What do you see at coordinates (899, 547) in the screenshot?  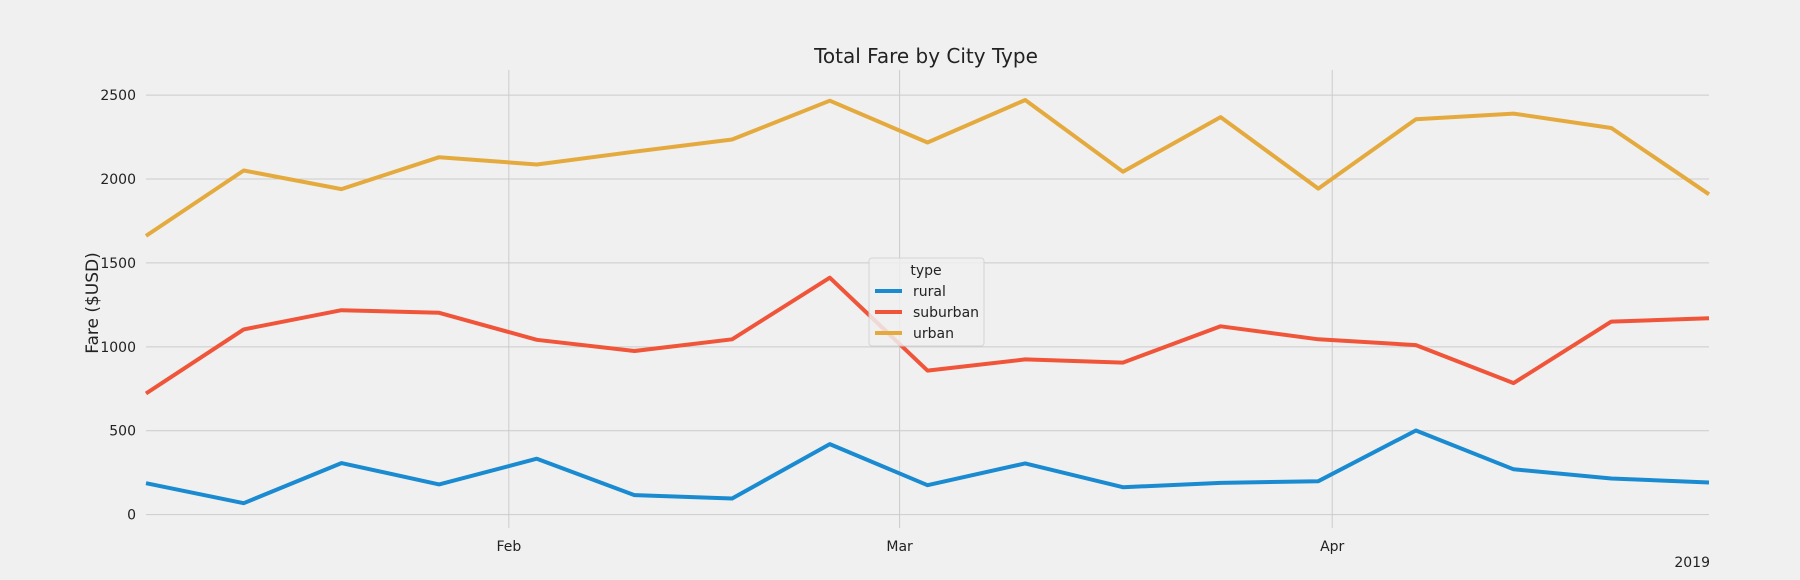 I see `x-tick-label: Mar` at bounding box center [899, 547].